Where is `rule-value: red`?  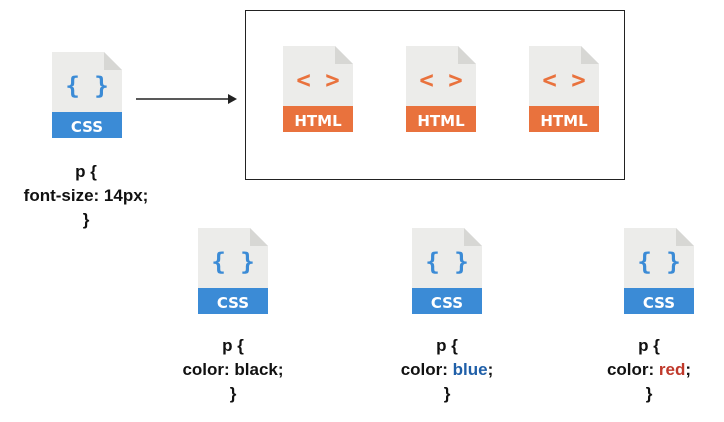
rule-value: red is located at coordinates (672, 369).